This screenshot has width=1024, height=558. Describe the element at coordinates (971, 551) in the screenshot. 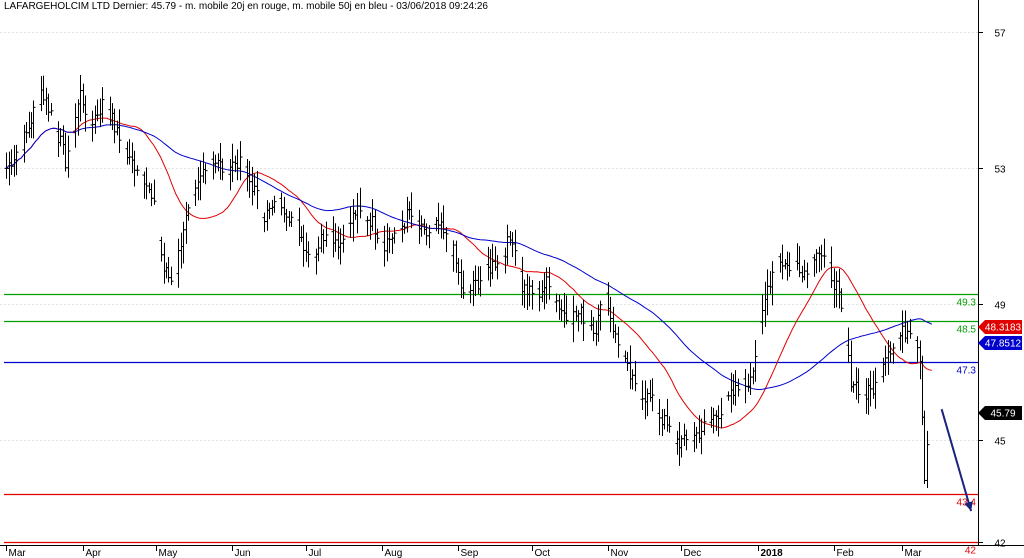

I see `level-label: 42` at that location.